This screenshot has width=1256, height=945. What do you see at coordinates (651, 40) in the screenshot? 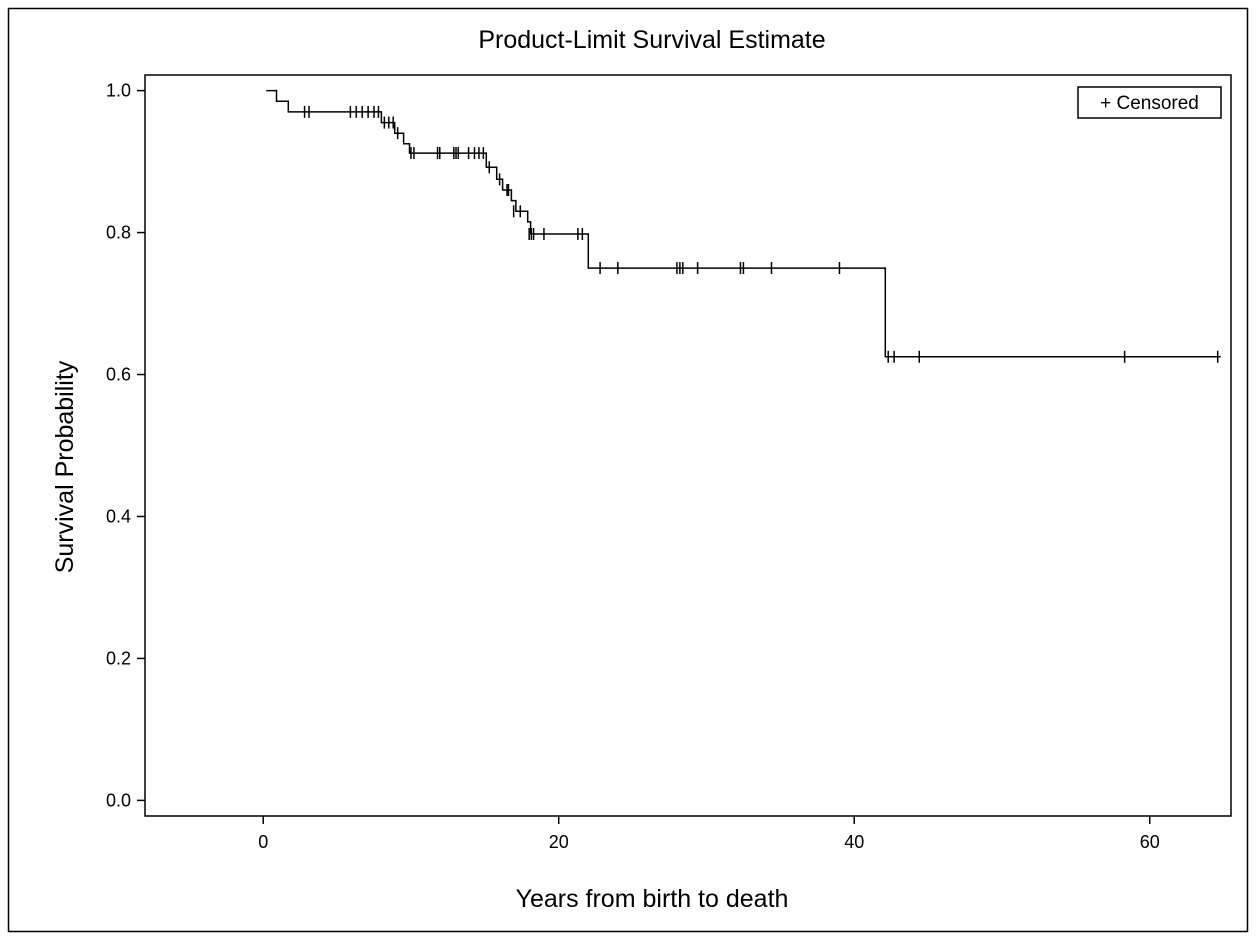
I see `chart-title: Product-Limit Survival Estimate` at bounding box center [651, 40].